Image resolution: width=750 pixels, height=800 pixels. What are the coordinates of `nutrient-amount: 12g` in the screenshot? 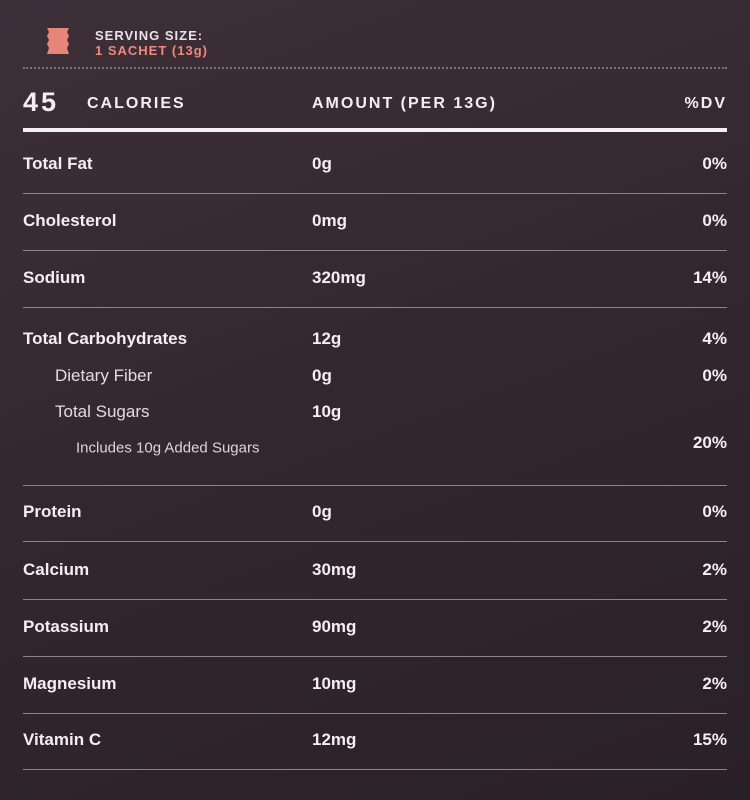 It's located at (327, 338).